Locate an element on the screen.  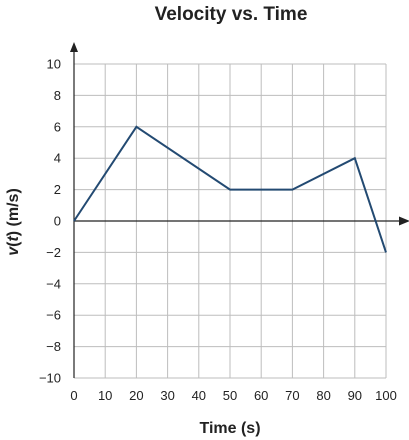
y-tick-label: 6 is located at coordinates (57, 126).